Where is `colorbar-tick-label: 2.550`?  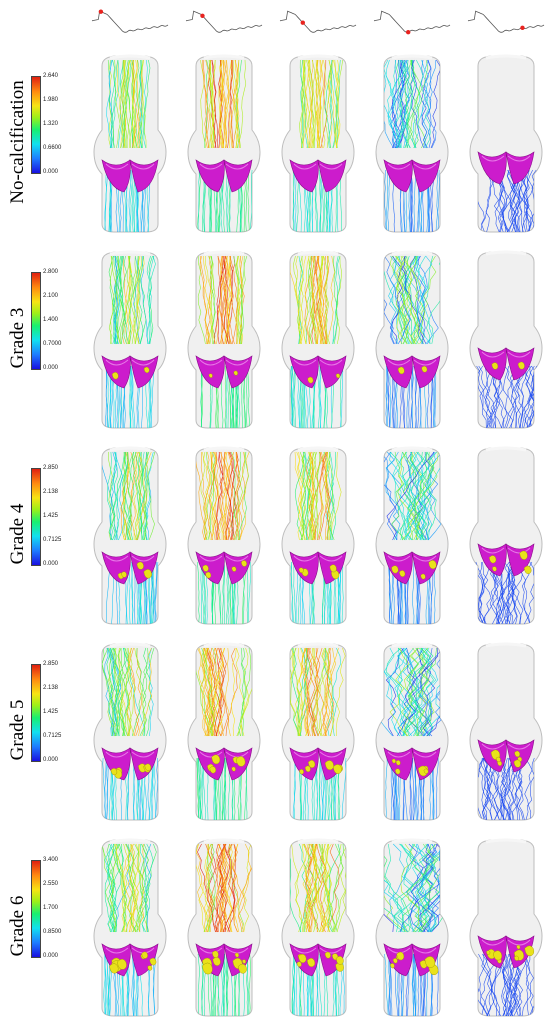 colorbar-tick-label: 2.550 is located at coordinates (51, 884).